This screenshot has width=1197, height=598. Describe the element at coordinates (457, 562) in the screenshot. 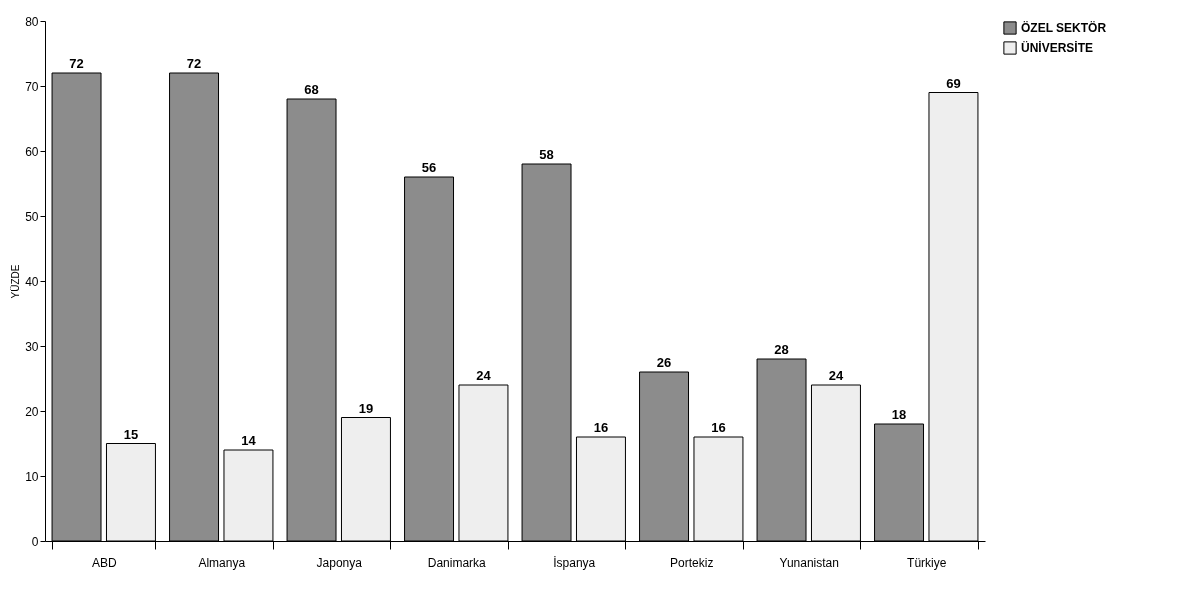

I see `x-tick-label: Danimarka` at that location.